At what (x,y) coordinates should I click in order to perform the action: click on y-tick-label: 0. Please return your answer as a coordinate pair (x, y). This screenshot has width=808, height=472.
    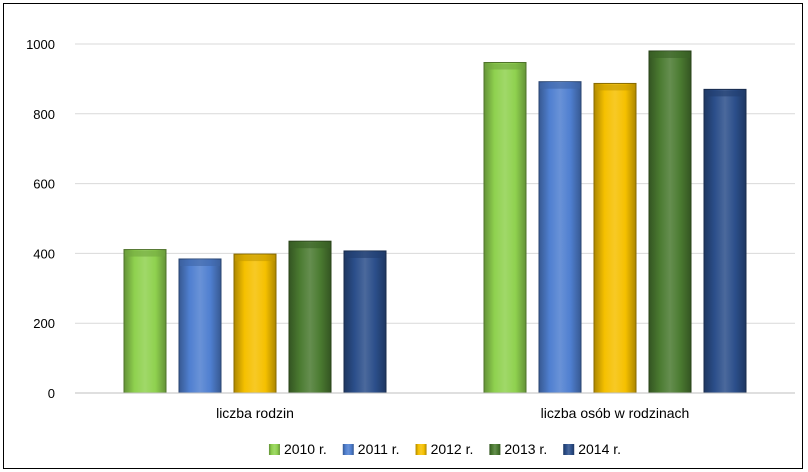
    Looking at the image, I should click on (51, 393).